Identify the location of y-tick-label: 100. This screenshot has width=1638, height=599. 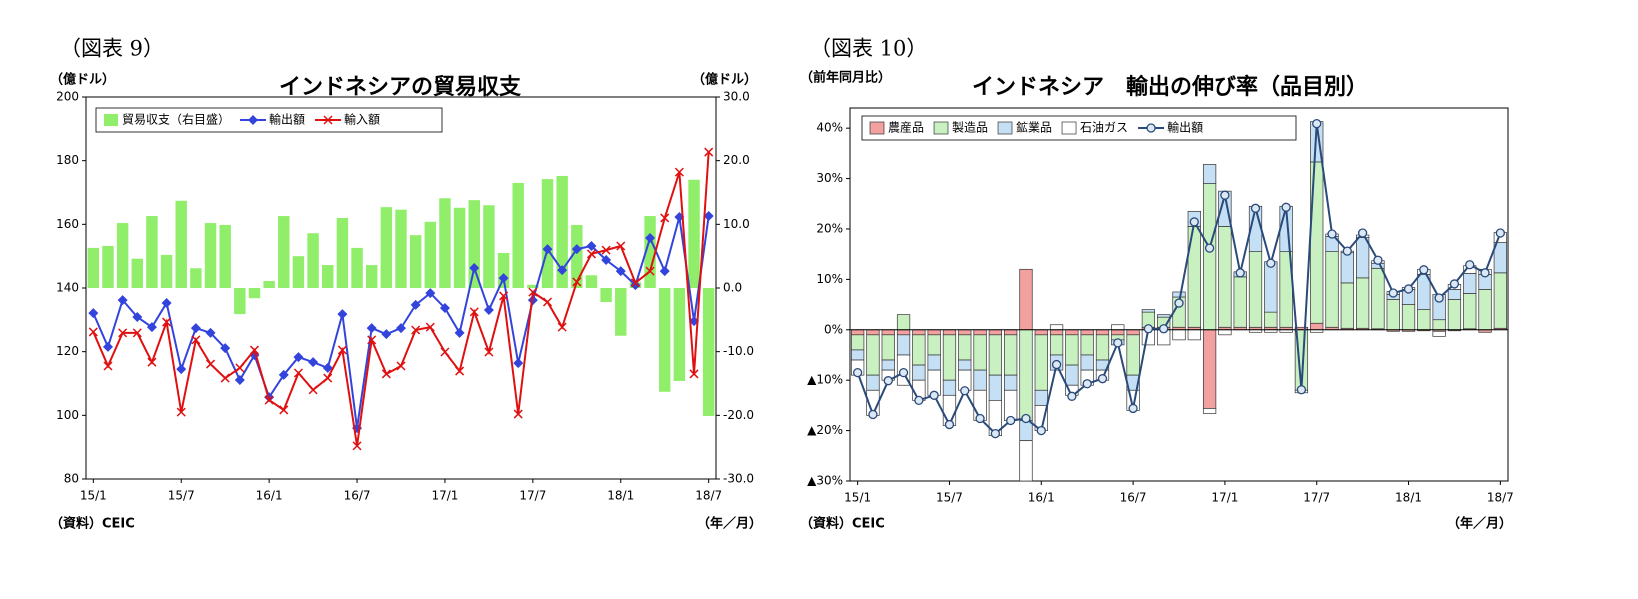
(67, 415).